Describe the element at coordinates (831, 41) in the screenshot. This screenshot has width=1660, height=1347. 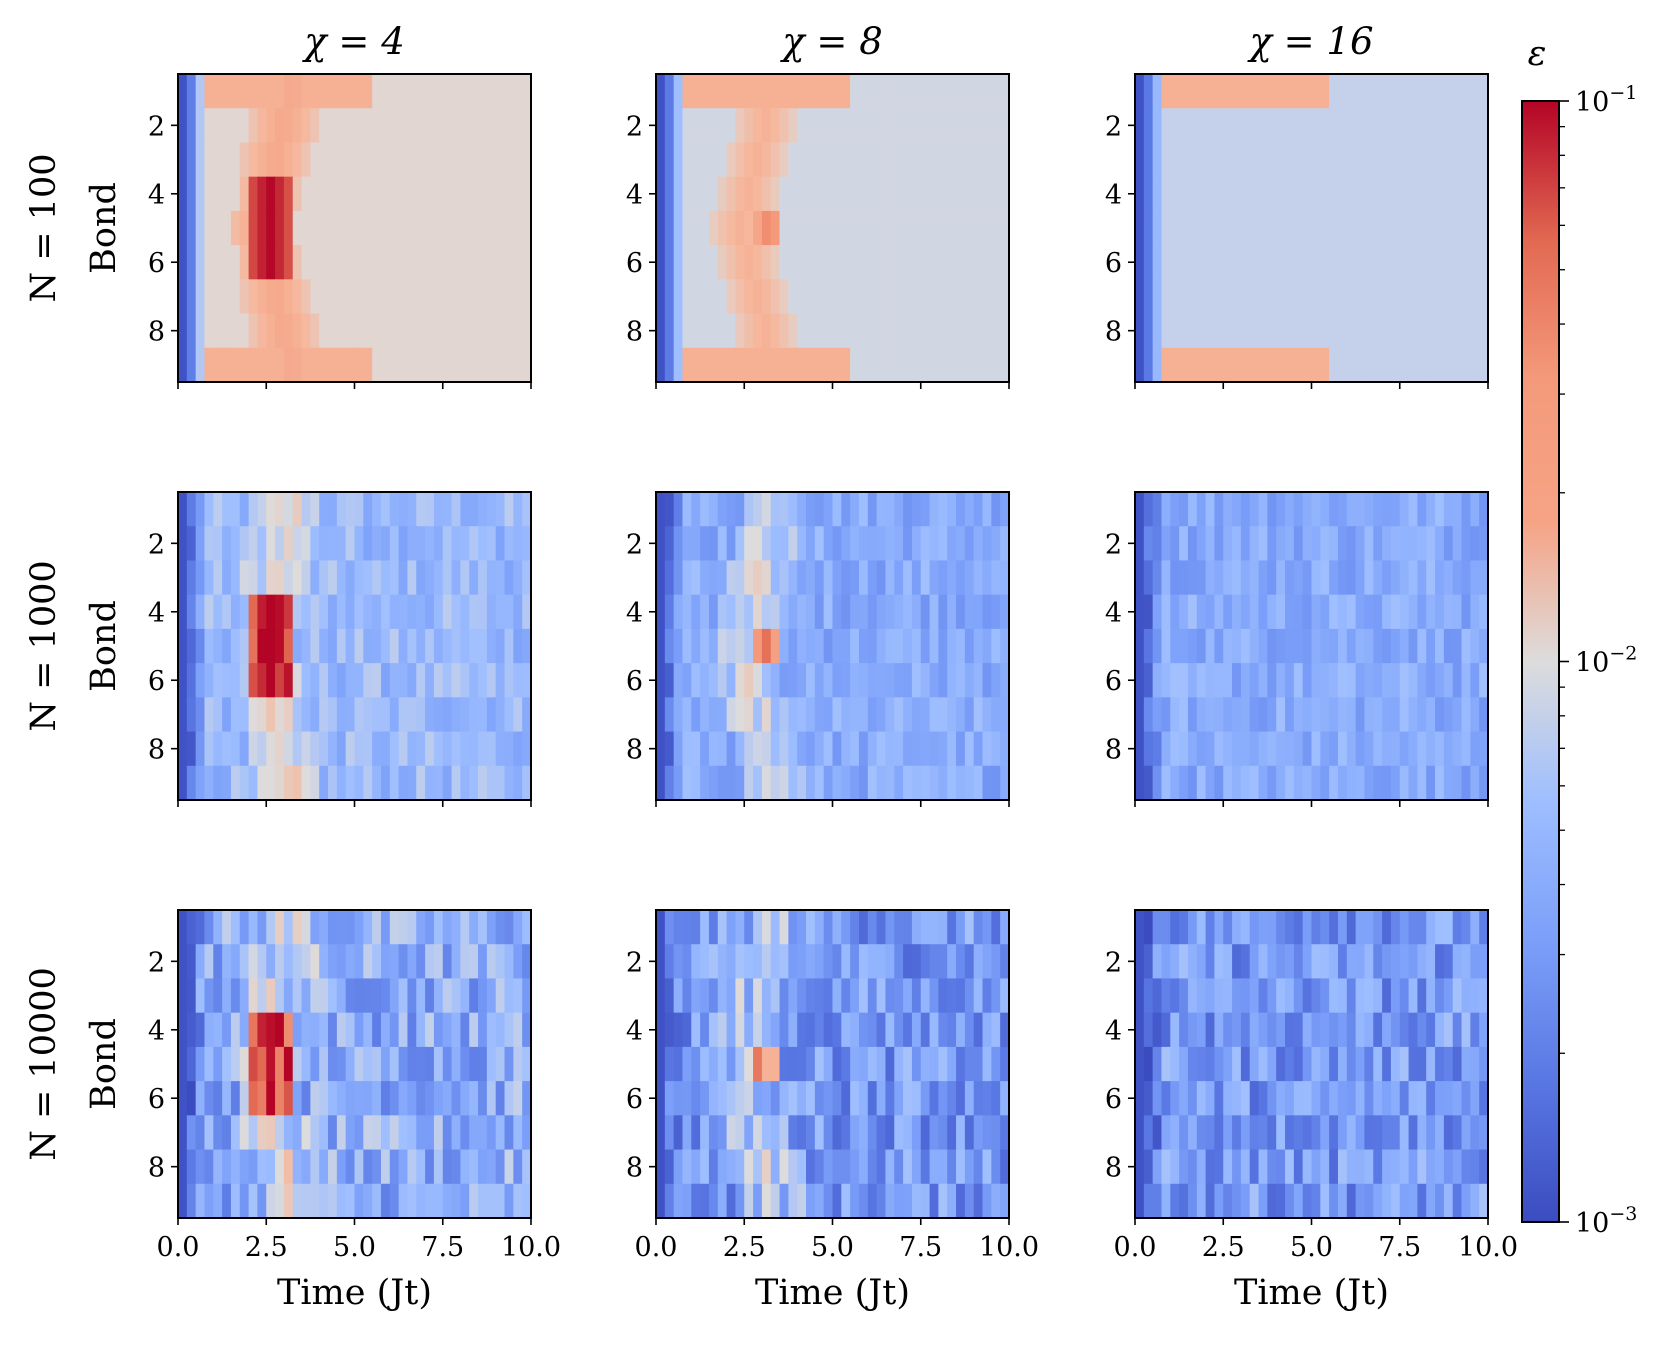
I see `column-title: χ = 8` at that location.